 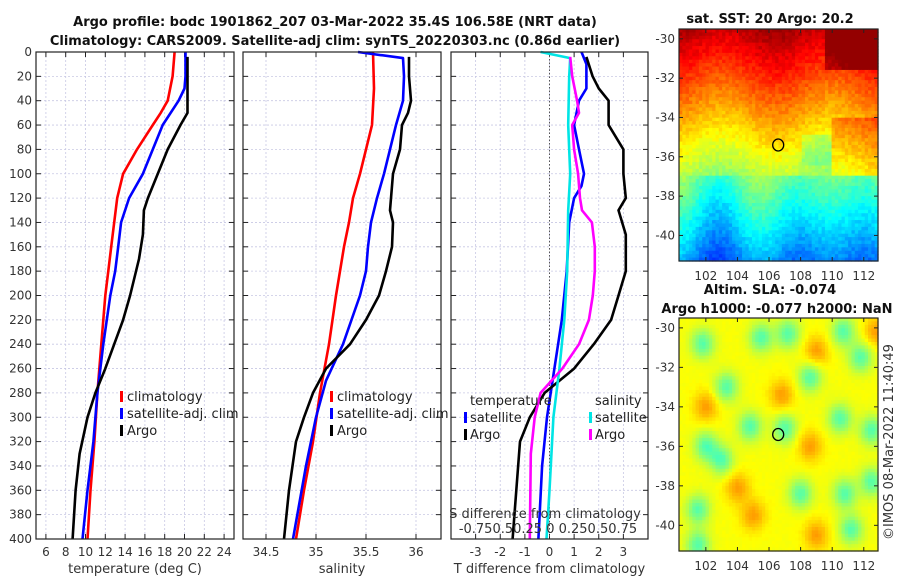 I want to click on y-tick-label: 40, so click(x=24, y=101).